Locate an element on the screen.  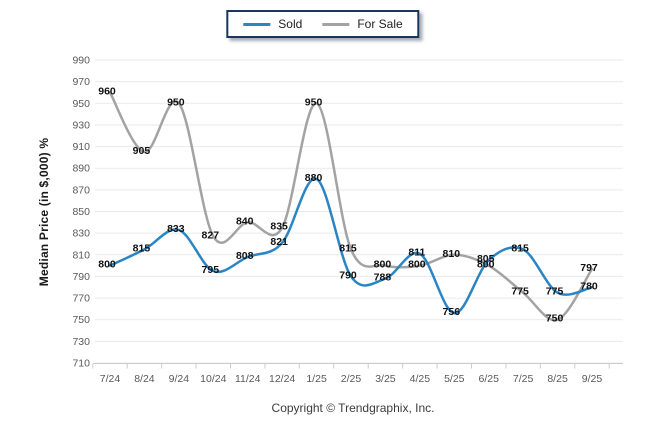
legend-item-for-sale: For Sale is located at coordinates (362, 24).